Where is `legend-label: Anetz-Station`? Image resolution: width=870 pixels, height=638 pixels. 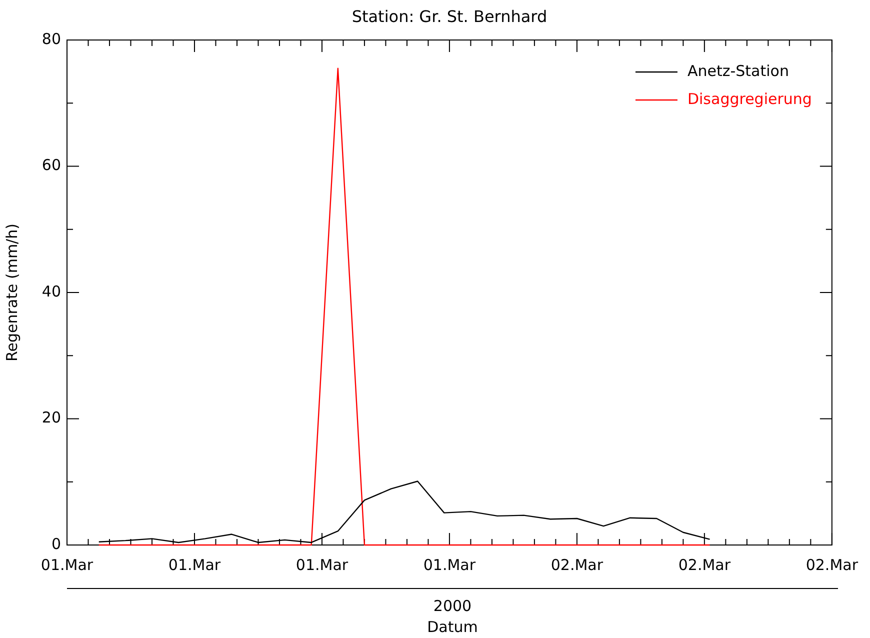
legend-label: Anetz-Station is located at coordinates (738, 71).